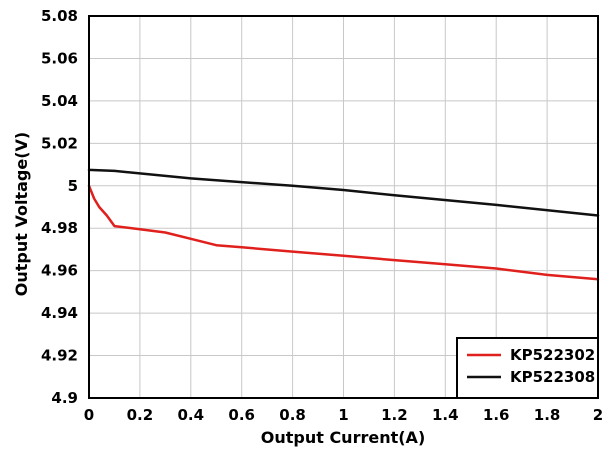 This screenshot has height=458, width=610. What do you see at coordinates (445, 415) in the screenshot?
I see `x-tick-label: 1.4` at bounding box center [445, 415].